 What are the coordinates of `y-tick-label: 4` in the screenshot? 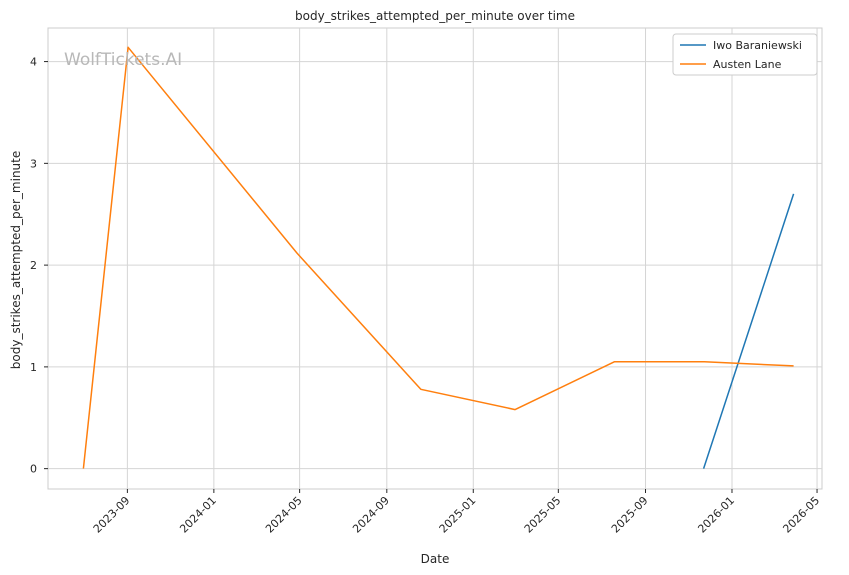 It's located at (33, 62).